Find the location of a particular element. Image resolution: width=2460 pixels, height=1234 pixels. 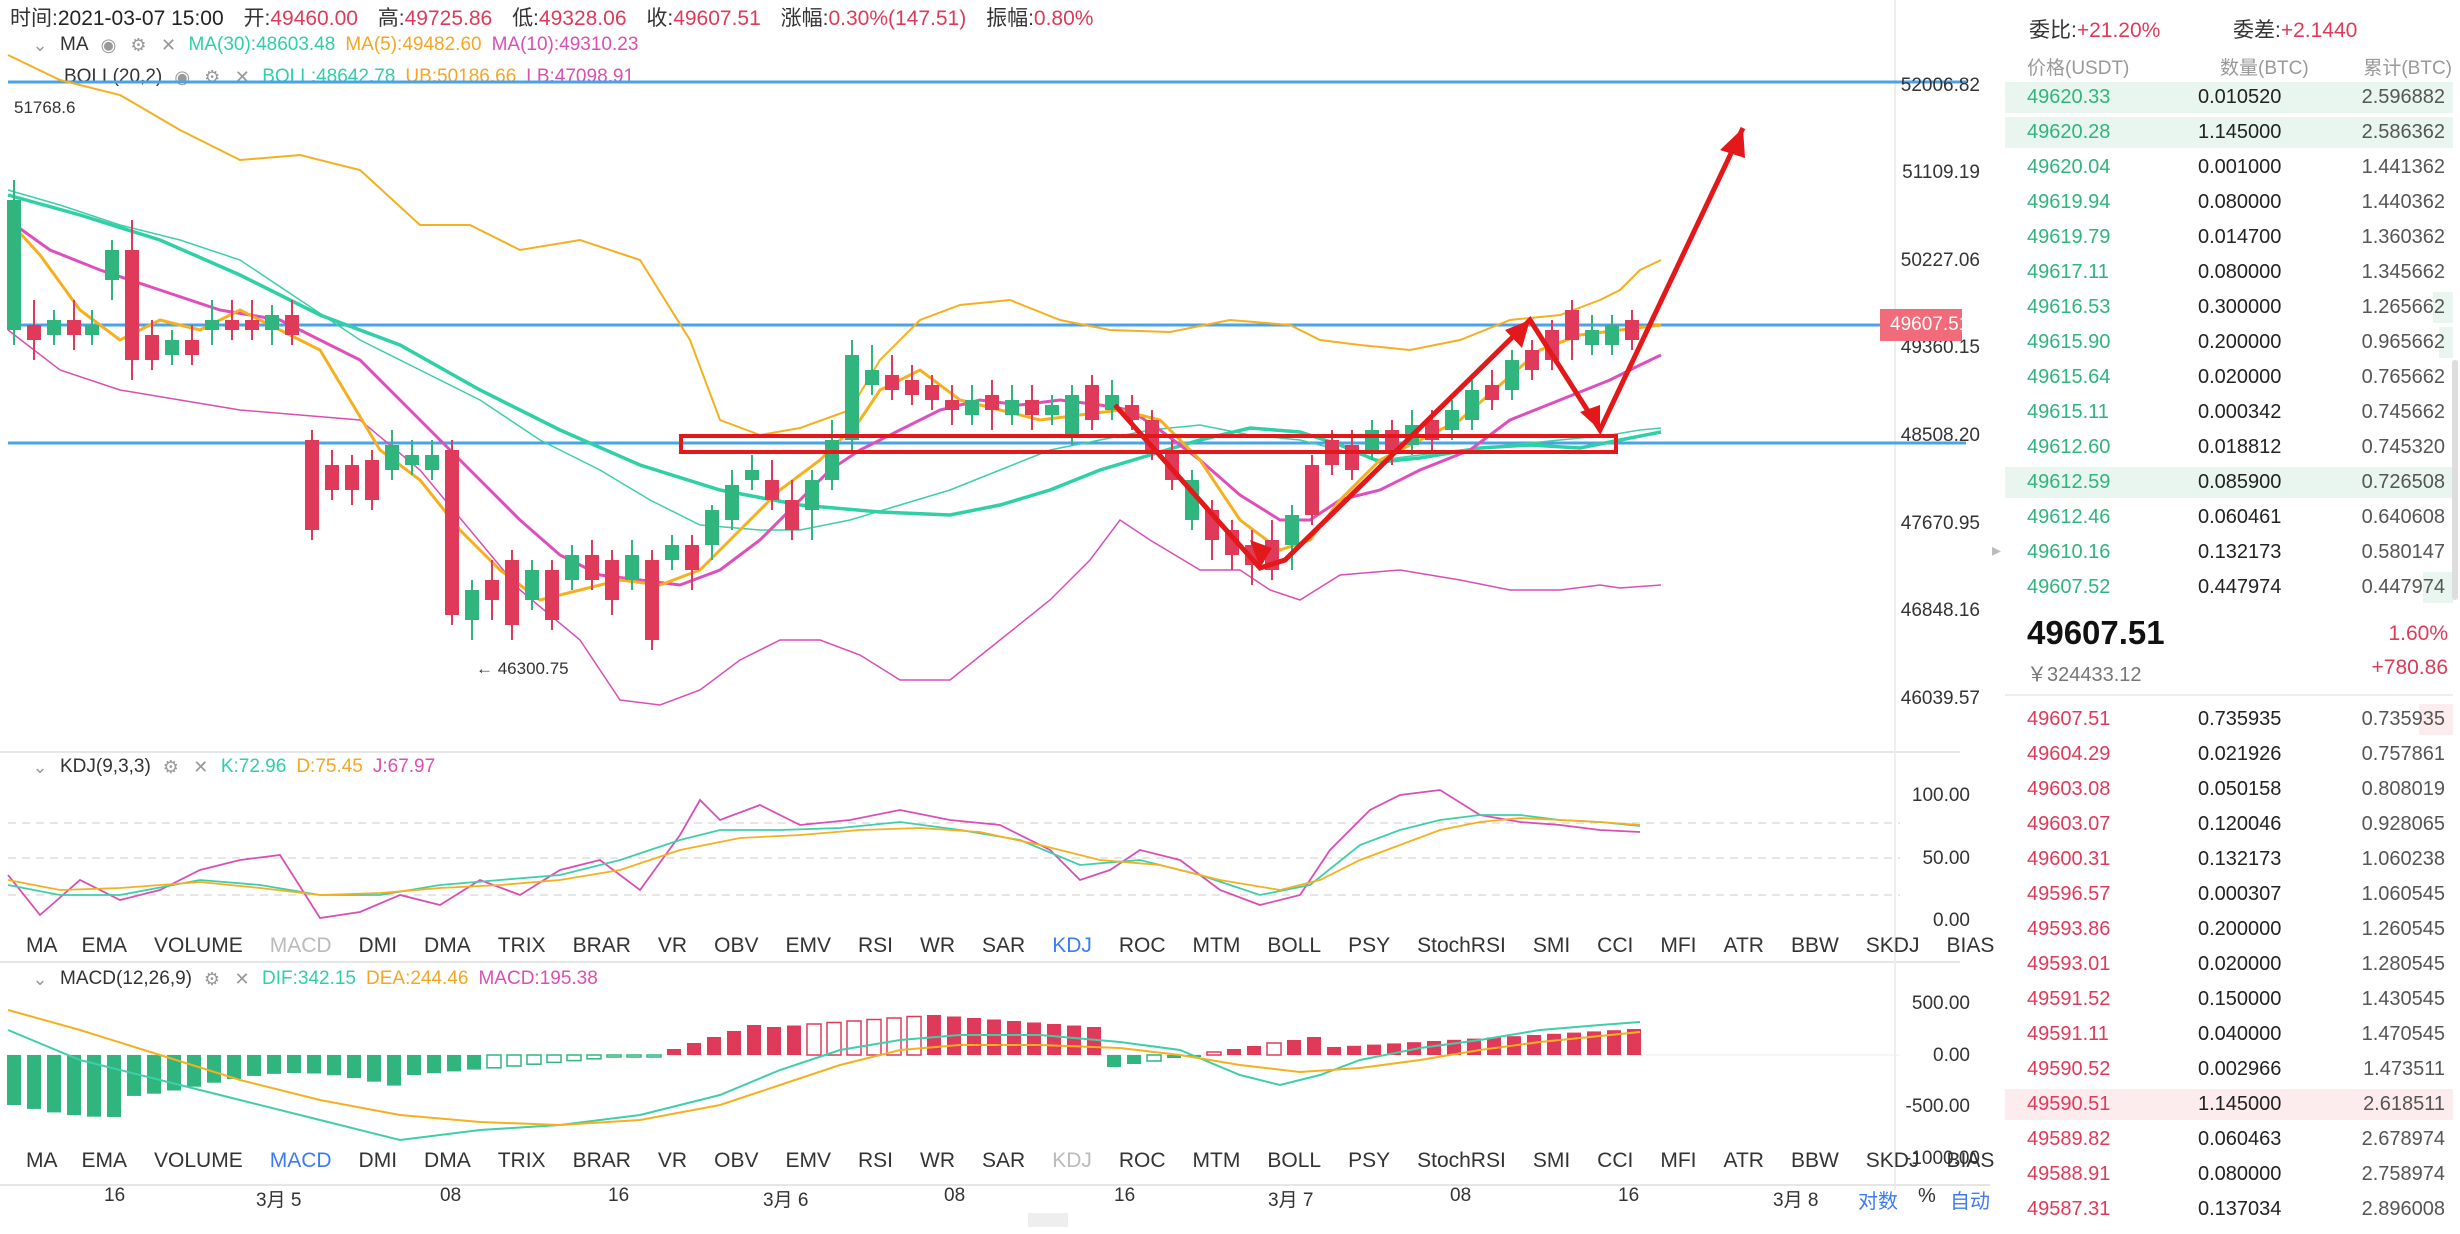

percent-scale-toggle: % is located at coordinates (1927, 1196).